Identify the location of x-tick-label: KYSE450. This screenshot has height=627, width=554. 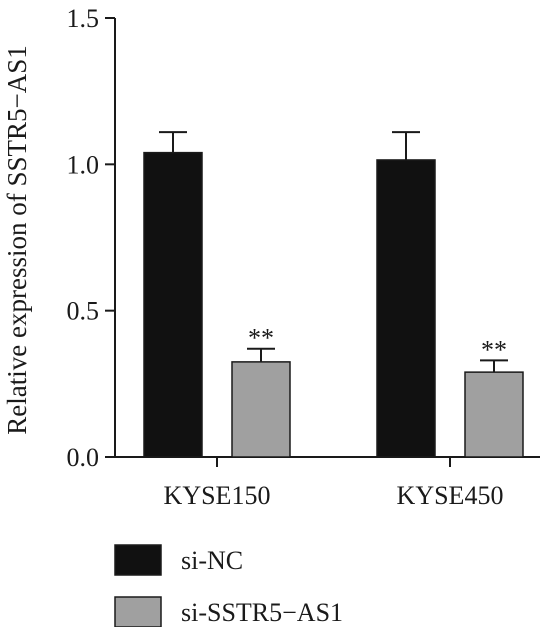
(450, 495).